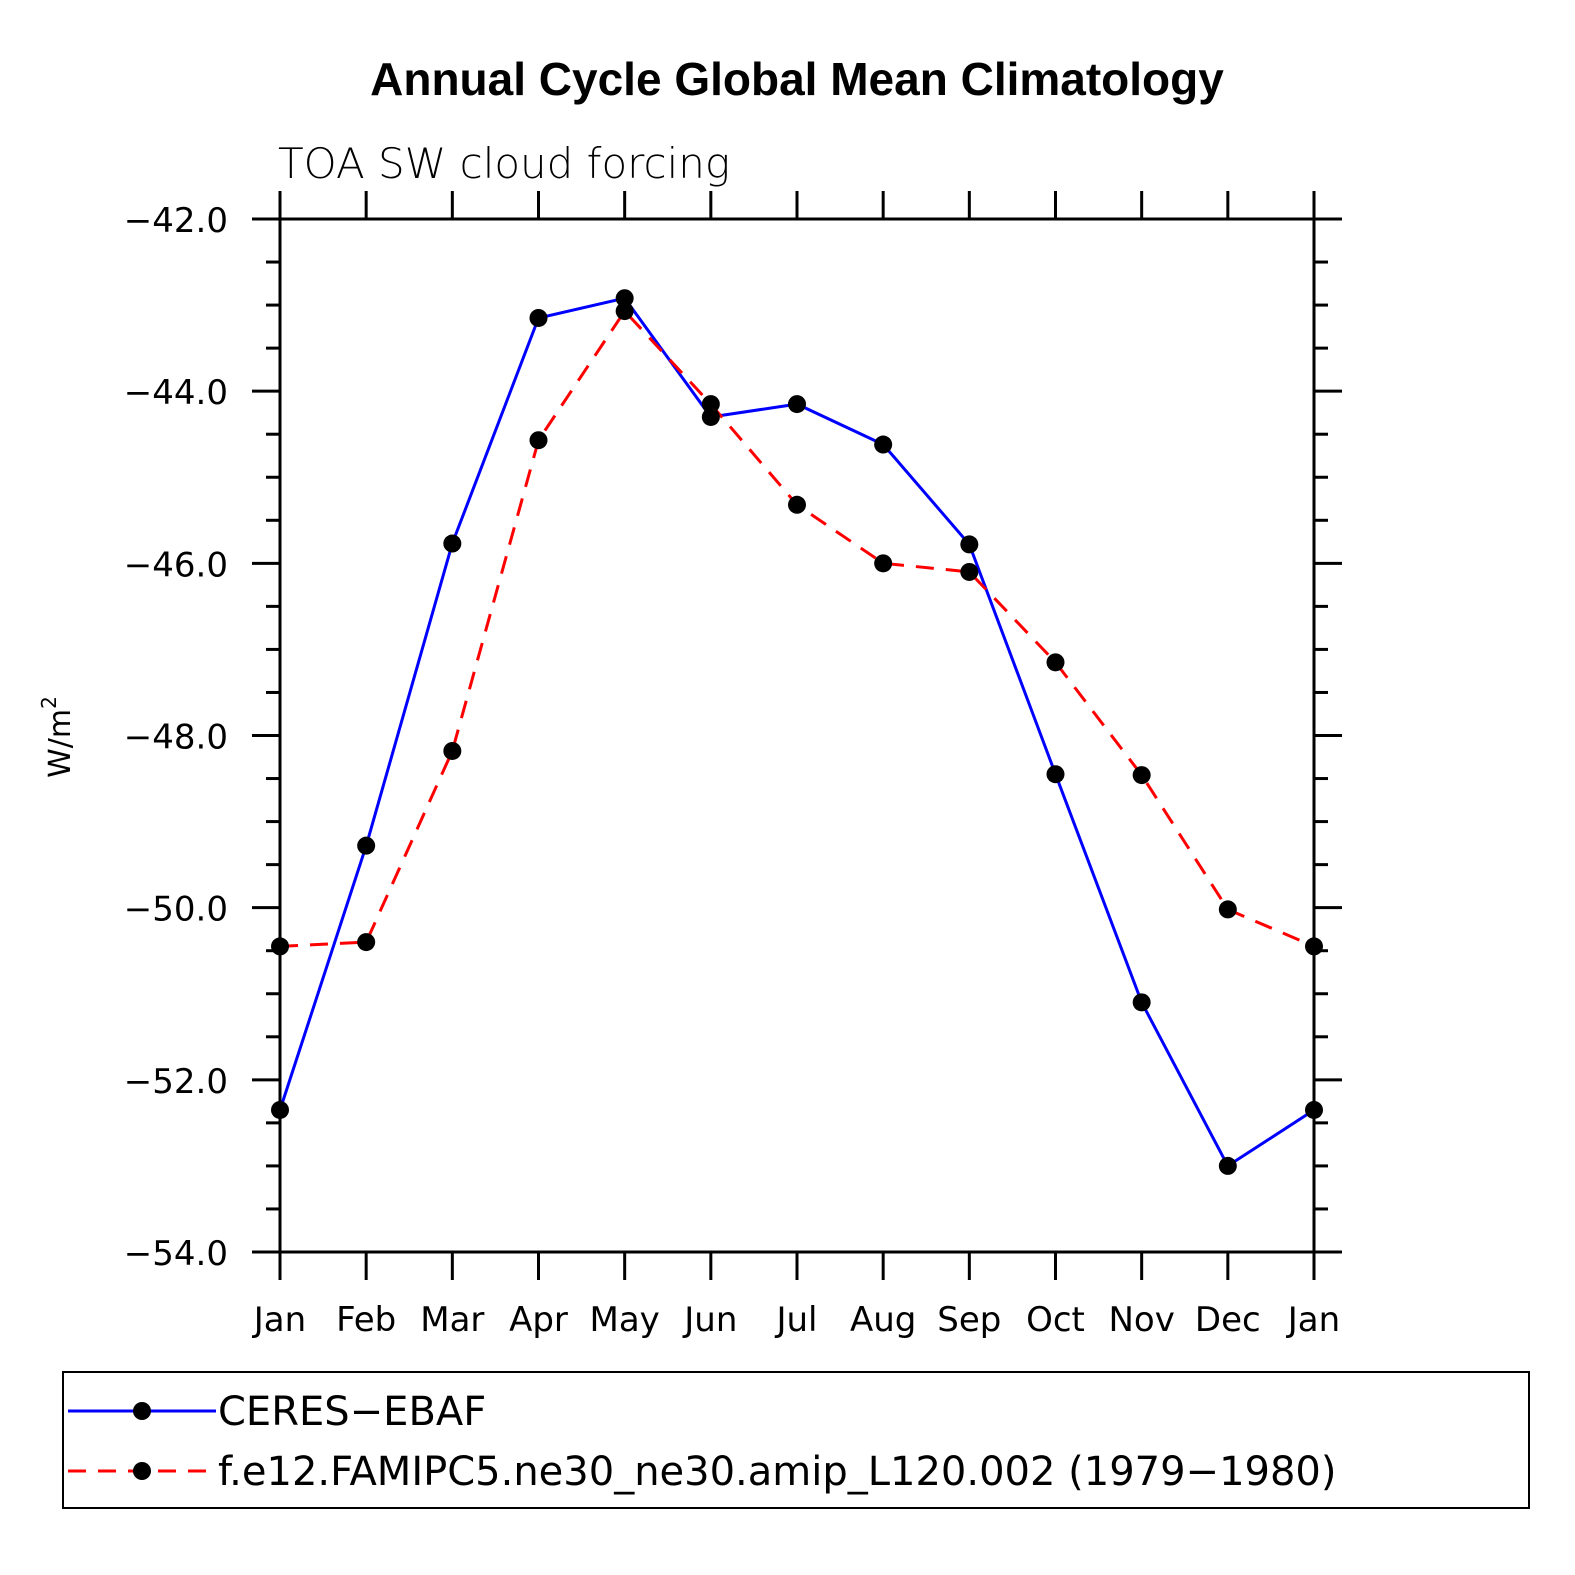 Image resolution: width=1575 pixels, height=1575 pixels. What do you see at coordinates (504, 163) in the screenshot?
I see `chart-subtitle: TOA SW cloud forcing` at bounding box center [504, 163].